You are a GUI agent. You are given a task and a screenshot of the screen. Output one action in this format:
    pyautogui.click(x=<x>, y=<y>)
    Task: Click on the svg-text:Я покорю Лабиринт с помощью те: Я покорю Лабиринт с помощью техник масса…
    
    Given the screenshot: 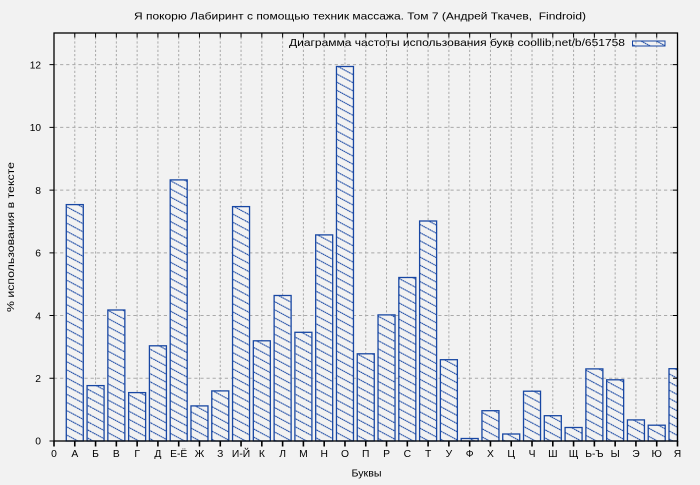 What is the action you would take?
    pyautogui.click(x=360, y=16)
    